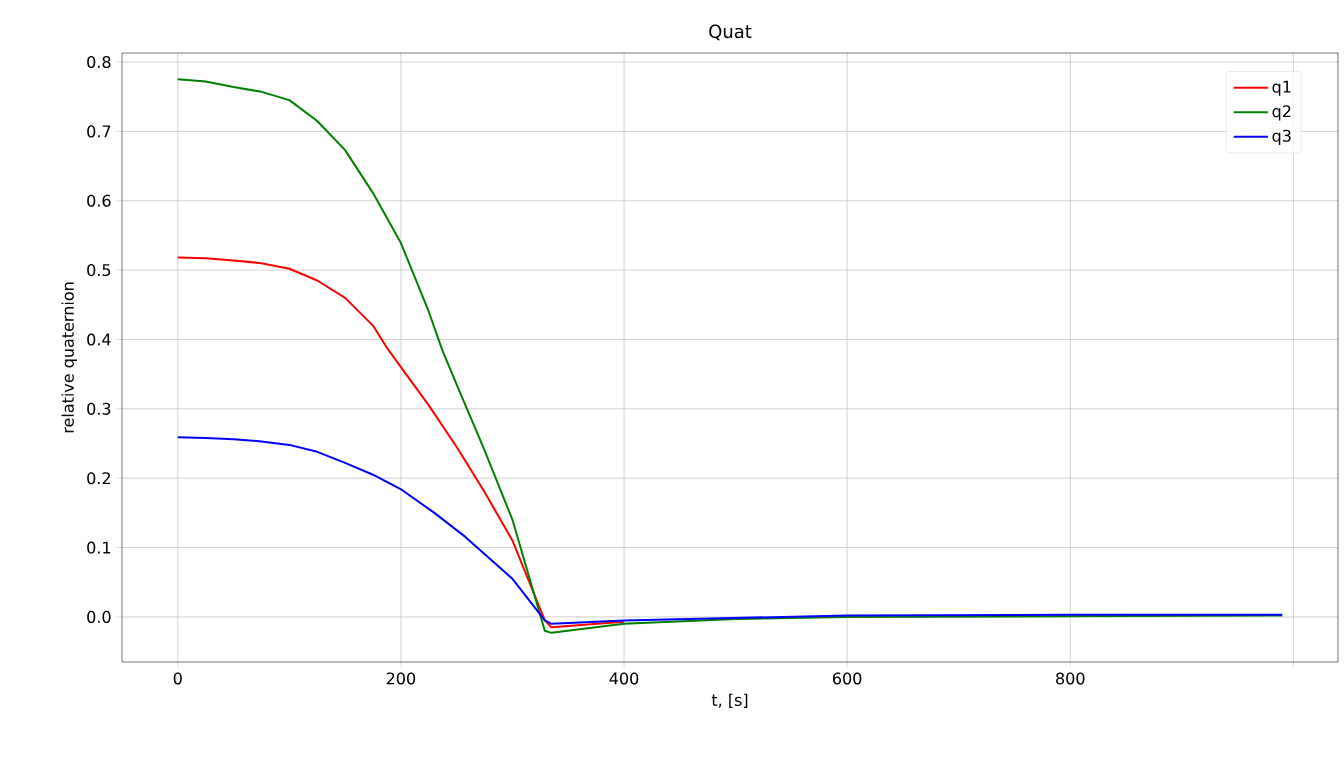 The image size is (1344, 761). Describe the element at coordinates (1281, 113) in the screenshot. I see `legend-label: q2` at that location.